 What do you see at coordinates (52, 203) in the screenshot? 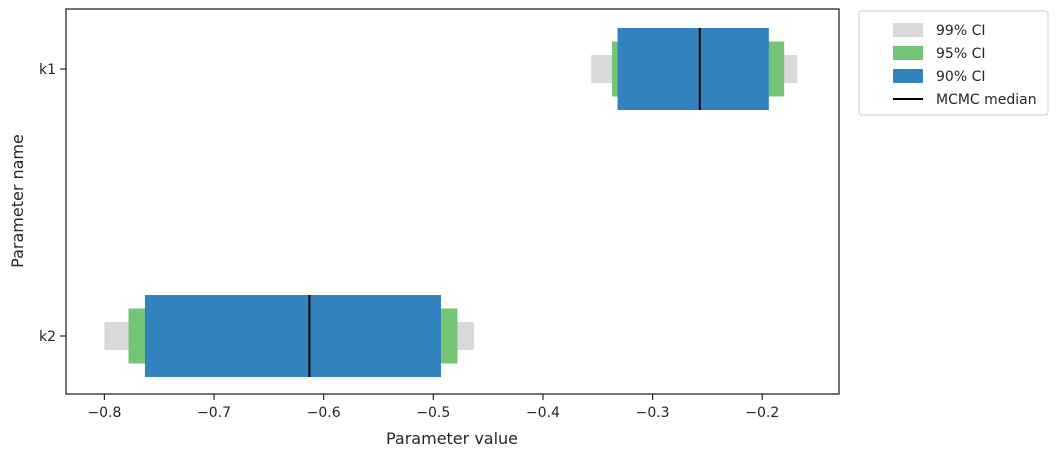
I see `y-axis-ticks: k1 k2` at bounding box center [52, 203].